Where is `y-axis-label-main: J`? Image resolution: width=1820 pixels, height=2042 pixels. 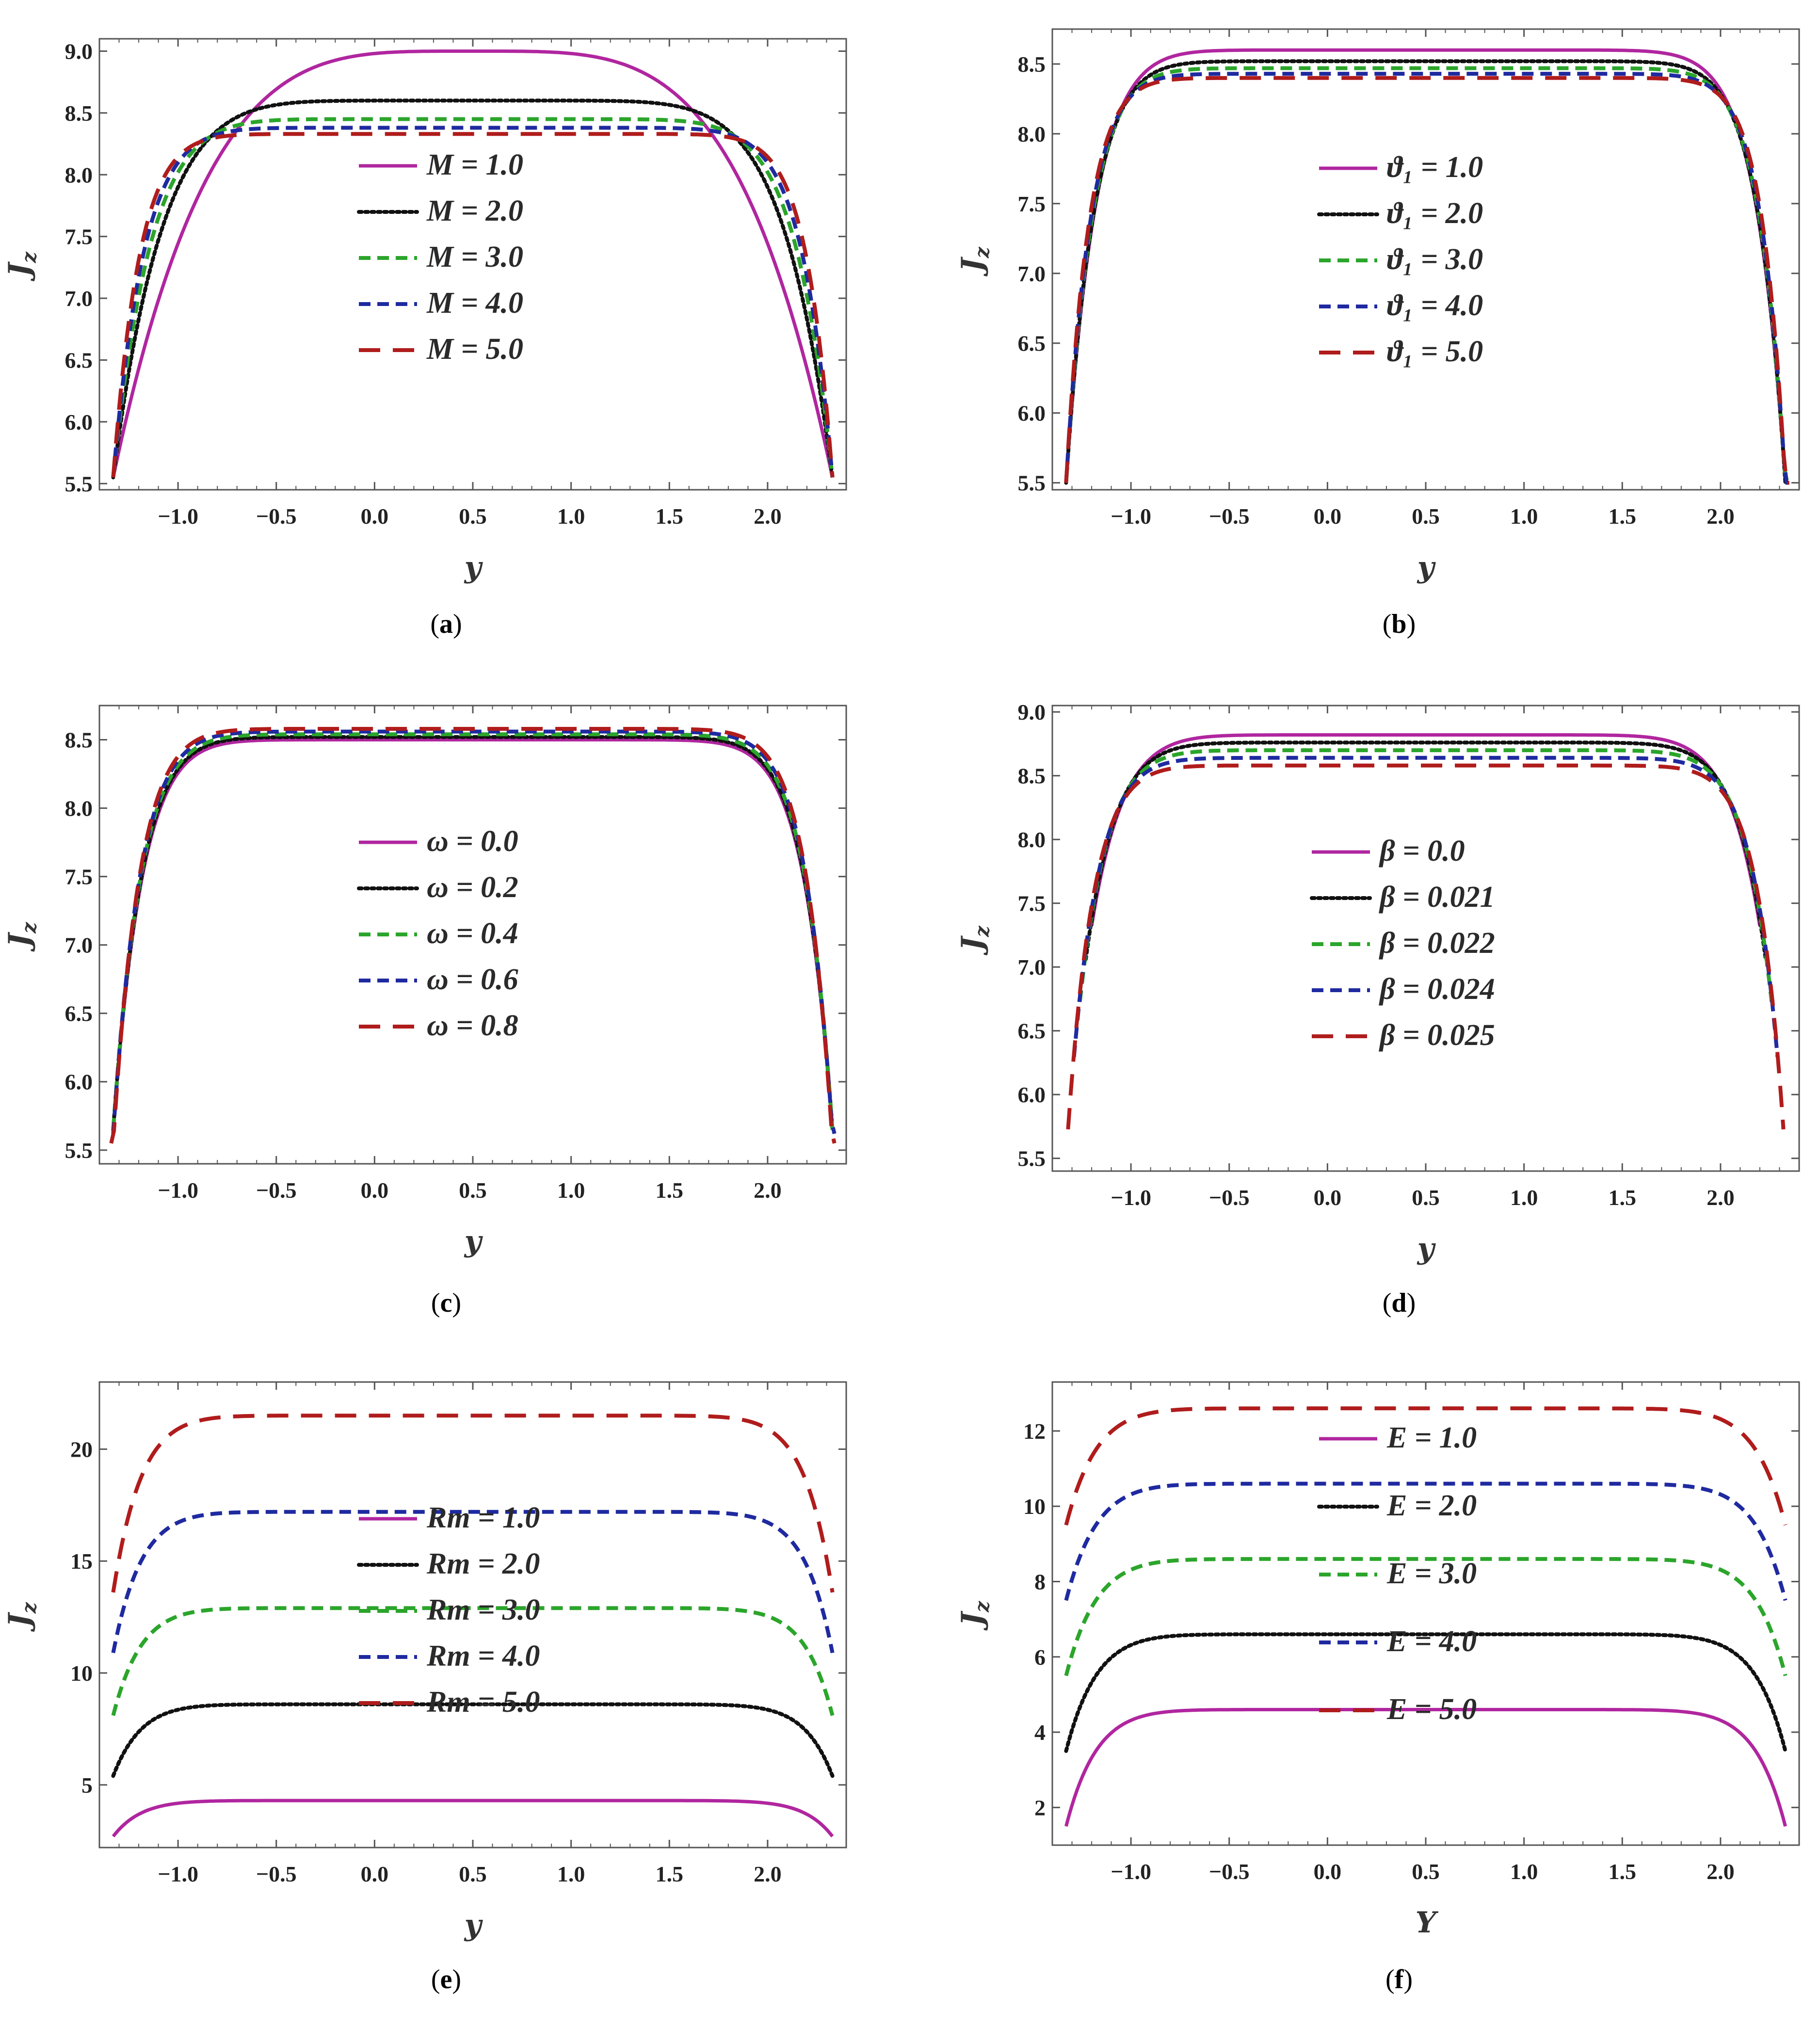
y-axis-label-main: J is located at coordinates (19, 1622).